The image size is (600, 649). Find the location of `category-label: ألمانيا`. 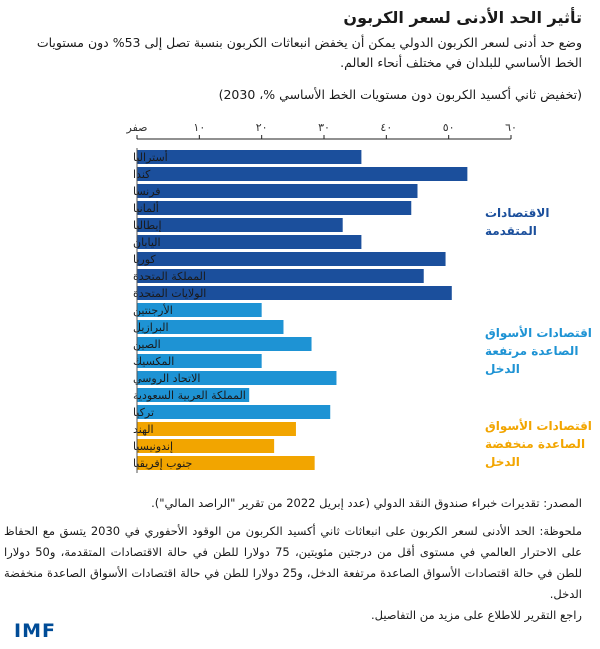

category-label: ألمانيا is located at coordinates (146, 208).